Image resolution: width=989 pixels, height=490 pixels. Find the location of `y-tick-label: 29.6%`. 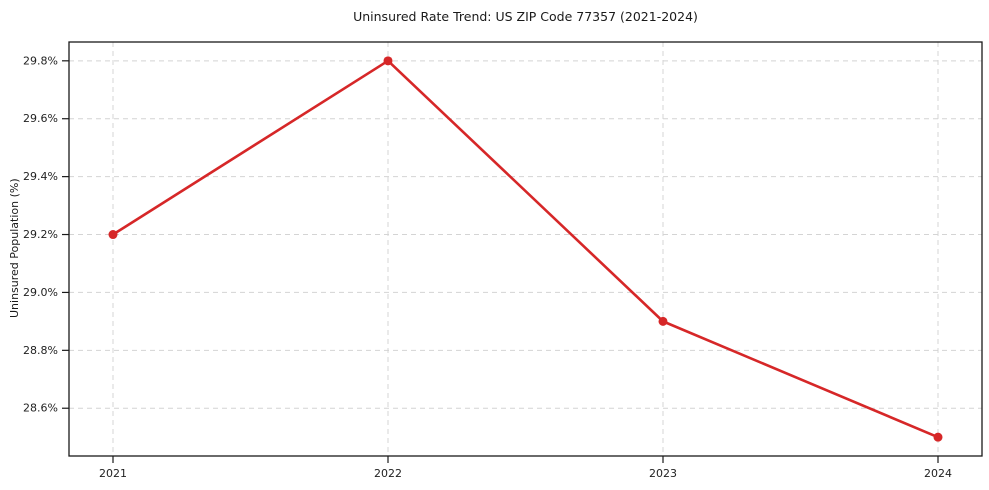

y-tick-label: 29.6% is located at coordinates (40, 118).